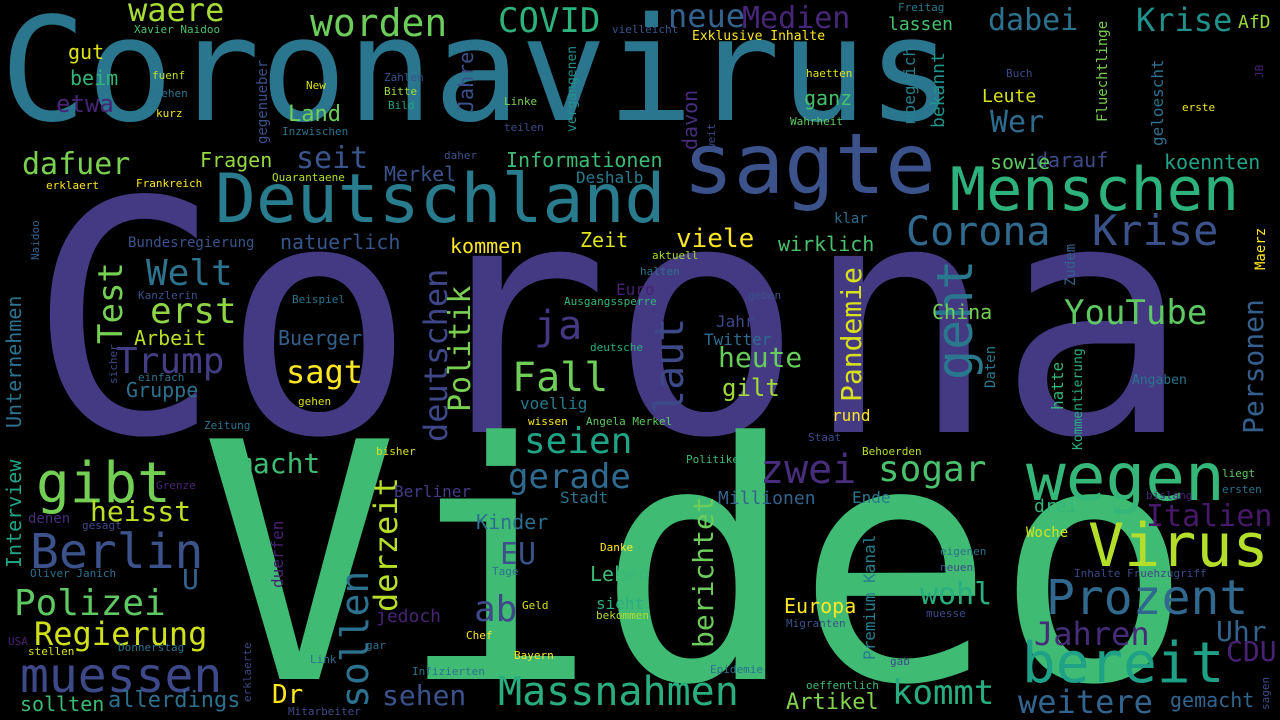  Describe the element at coordinates (170, 361) in the screenshot. I see `word-trump: Trump` at that location.